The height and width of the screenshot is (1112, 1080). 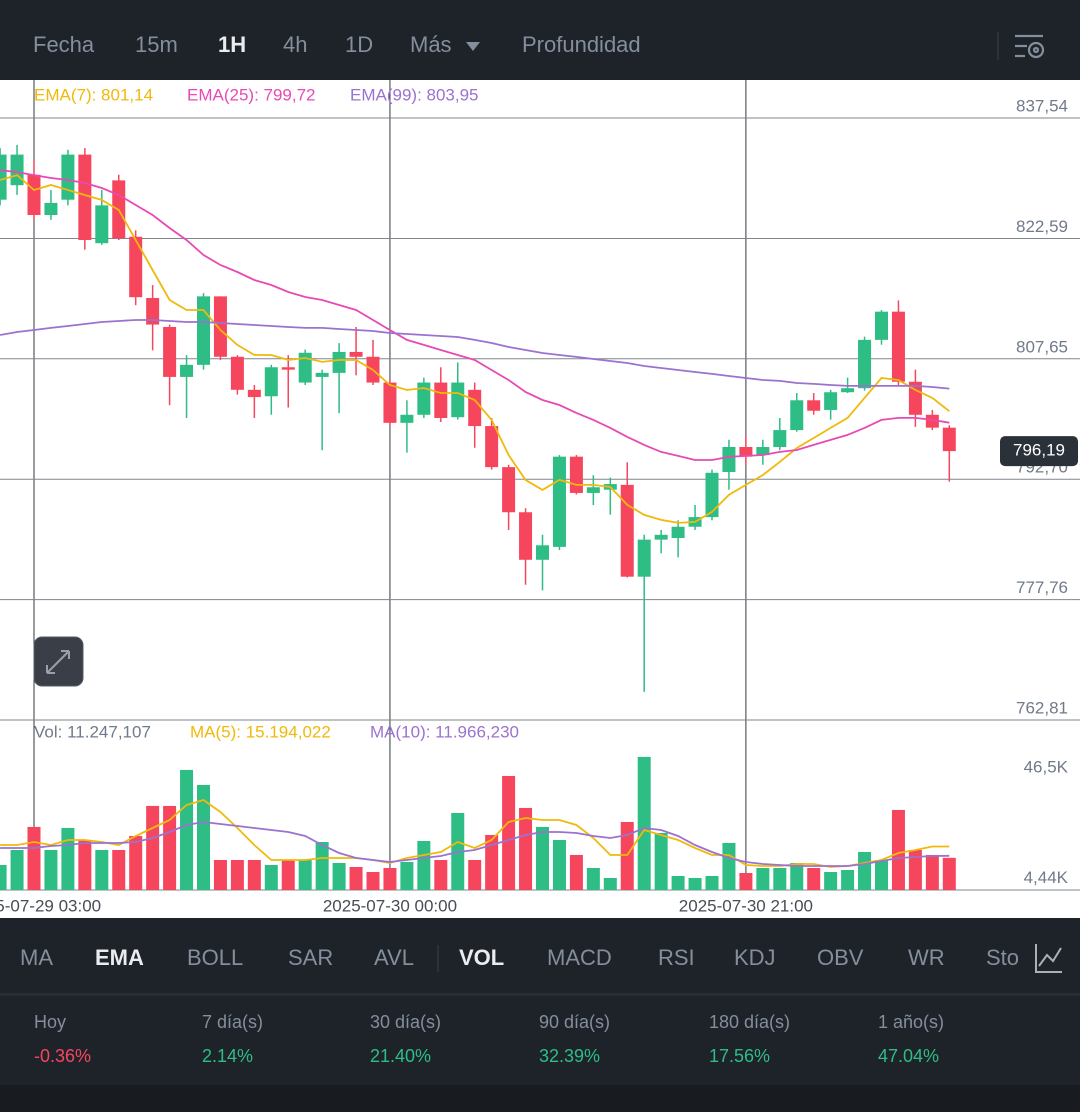 I want to click on legend-entry: EMA(7): 801,14, so click(x=93, y=94).